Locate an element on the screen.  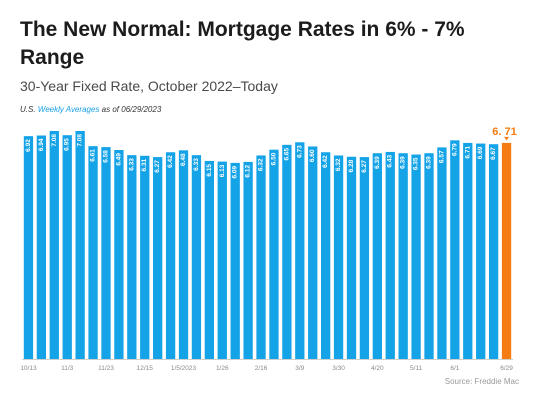
bar-12/1 is located at coordinates (119, 254).